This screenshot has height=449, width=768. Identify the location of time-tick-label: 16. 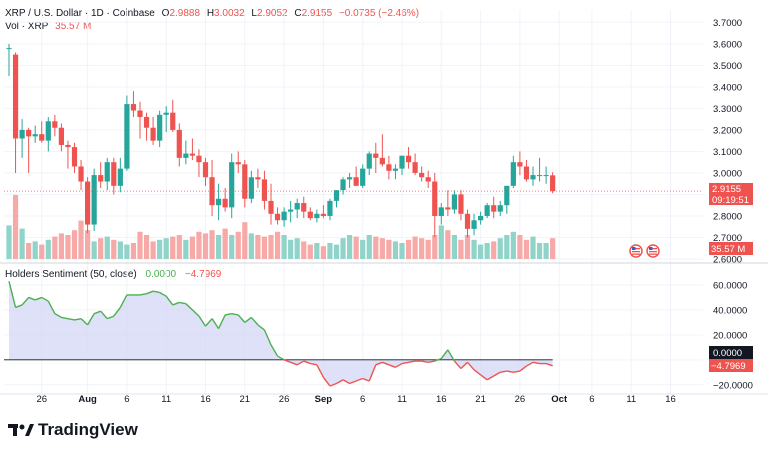
(441, 399).